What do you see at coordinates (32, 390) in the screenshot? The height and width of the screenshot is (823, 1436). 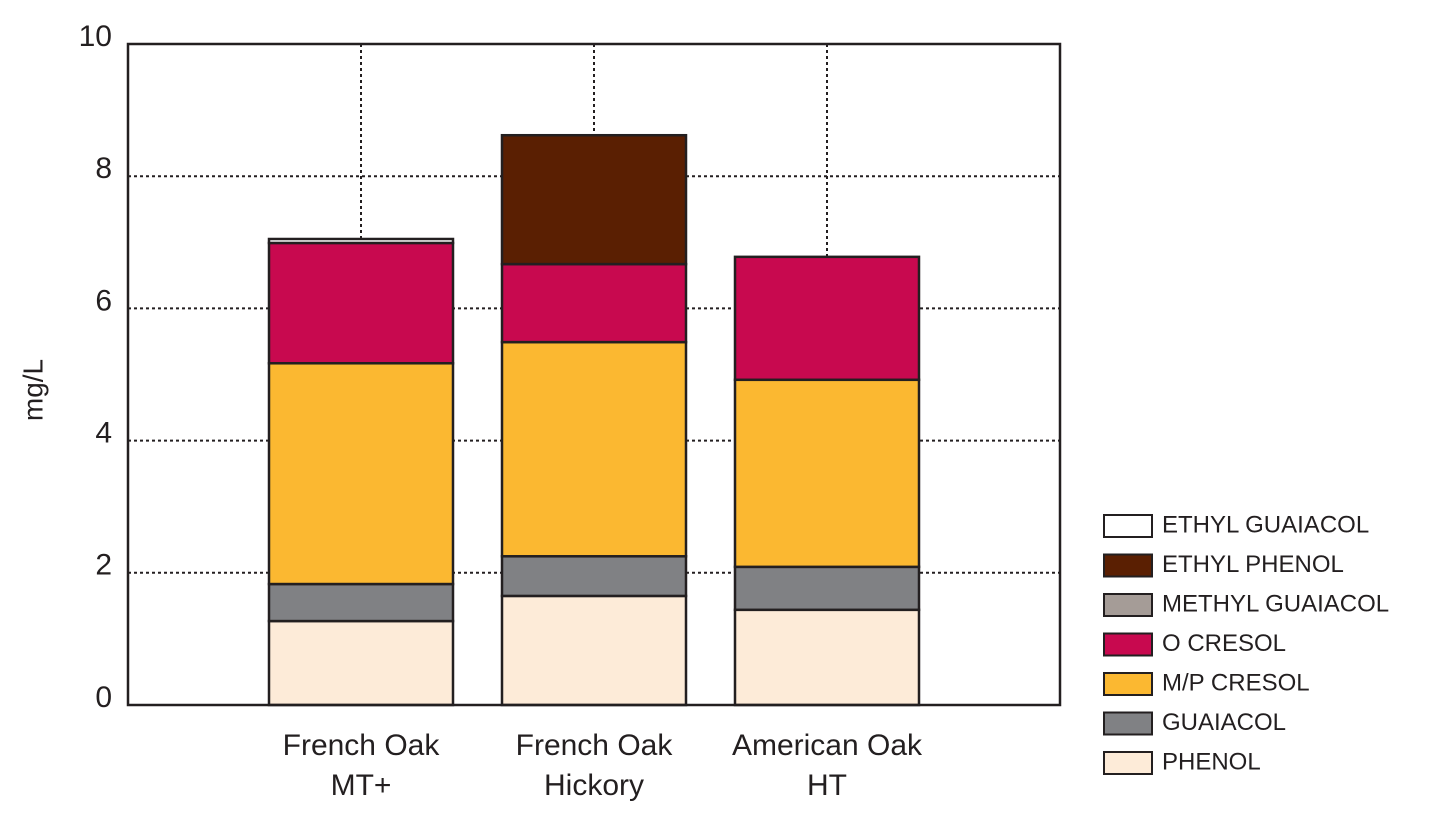 I see `y-axis-label: mg/L` at bounding box center [32, 390].